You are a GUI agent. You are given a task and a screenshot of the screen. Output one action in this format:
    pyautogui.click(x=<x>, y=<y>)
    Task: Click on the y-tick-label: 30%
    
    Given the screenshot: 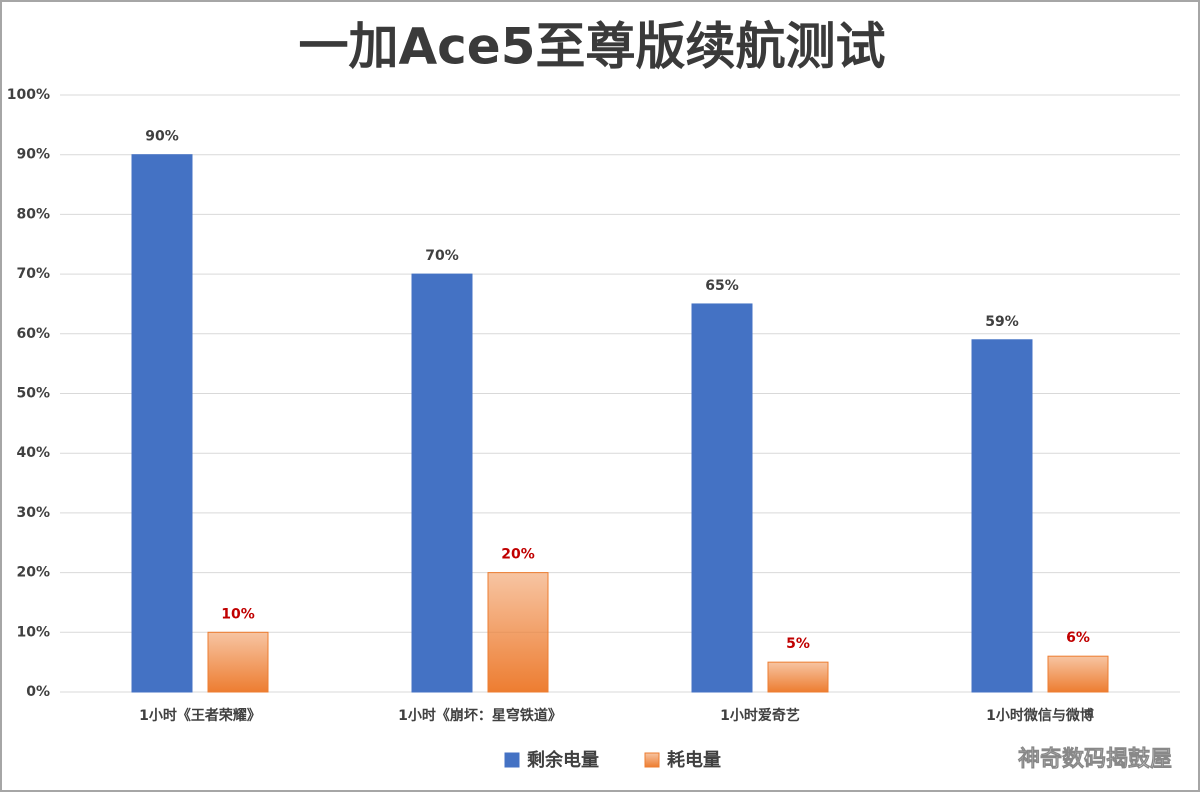 What is the action you would take?
    pyautogui.click(x=33, y=513)
    